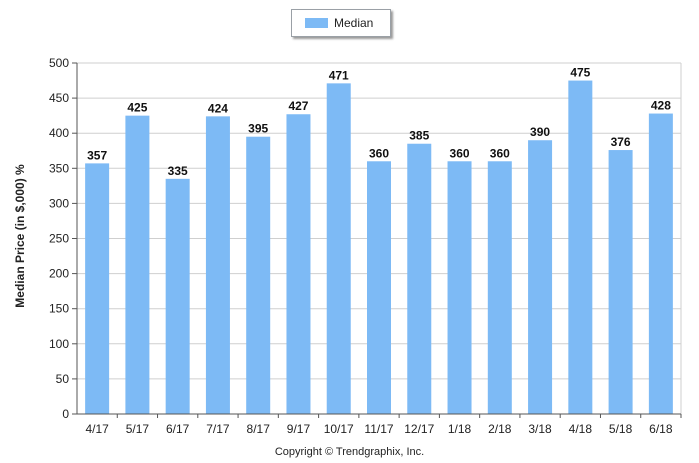  Describe the element at coordinates (65, 414) in the screenshot. I see `y-tick-label: 0` at that location.